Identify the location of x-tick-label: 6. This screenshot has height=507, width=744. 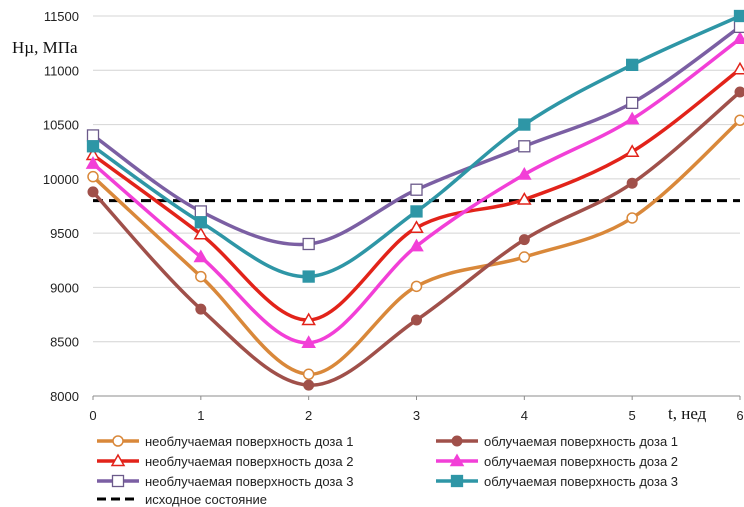
(739, 415).